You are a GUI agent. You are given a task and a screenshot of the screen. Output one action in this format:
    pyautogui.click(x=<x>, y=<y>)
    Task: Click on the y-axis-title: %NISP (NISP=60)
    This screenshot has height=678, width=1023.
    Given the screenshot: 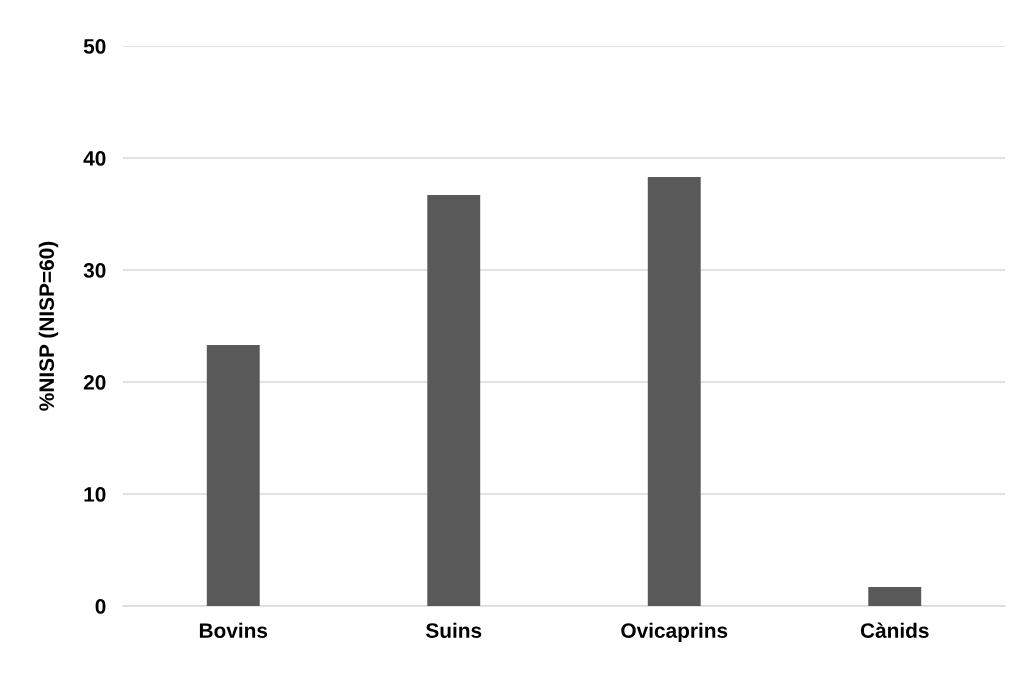 What is the action you would take?
    pyautogui.click(x=48, y=326)
    